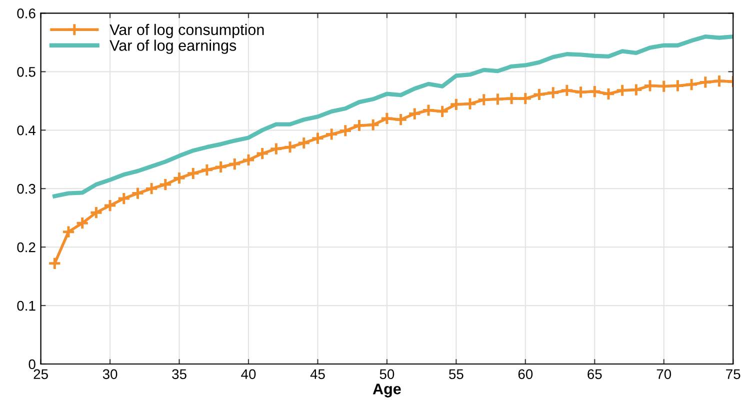 Image resolution: width=742 pixels, height=400 pixels. What do you see at coordinates (248, 374) in the screenshot?
I see `x-tick-label: 40` at bounding box center [248, 374].